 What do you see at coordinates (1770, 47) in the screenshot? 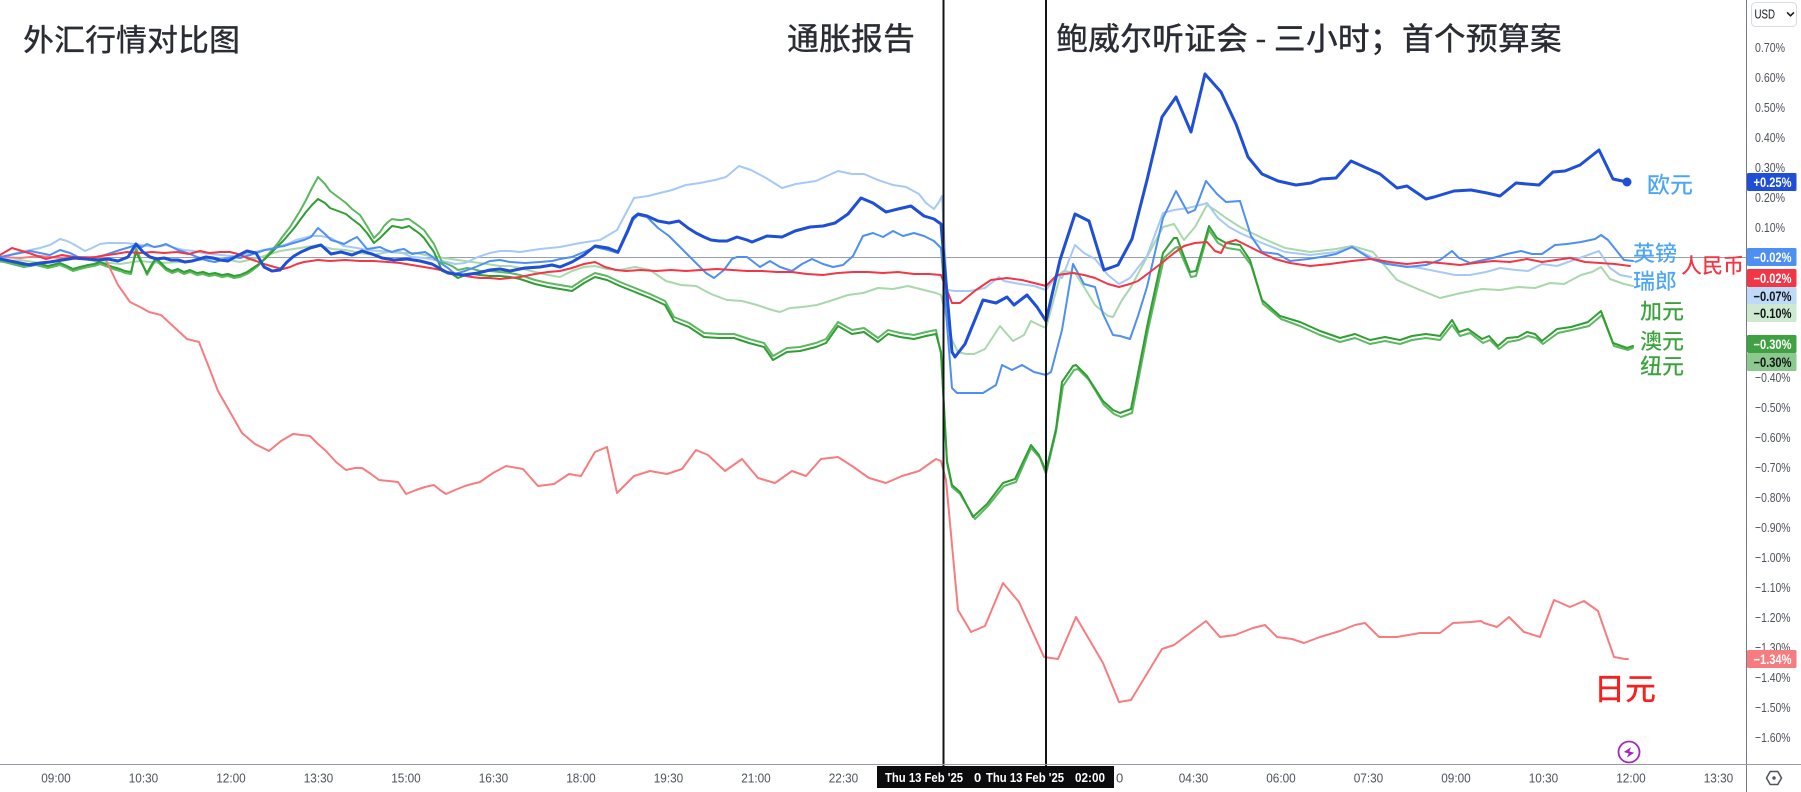
I see `svg-text: 0.70%` at bounding box center [1770, 47].